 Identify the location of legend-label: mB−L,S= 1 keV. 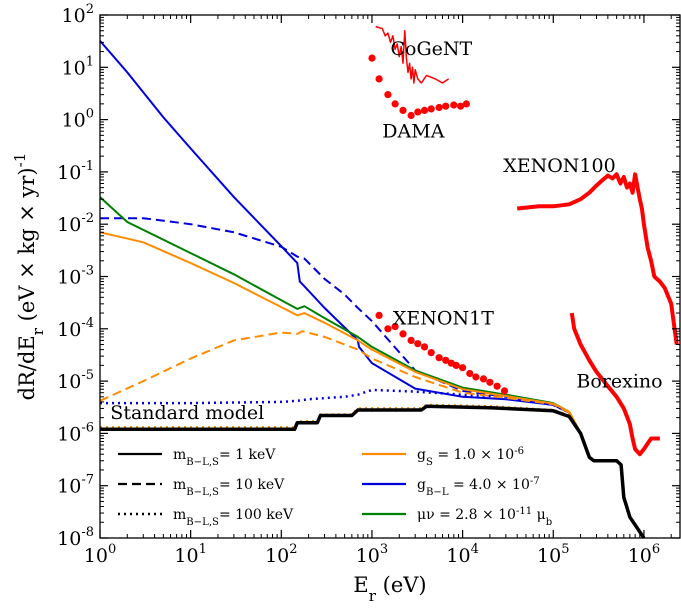
(224, 457).